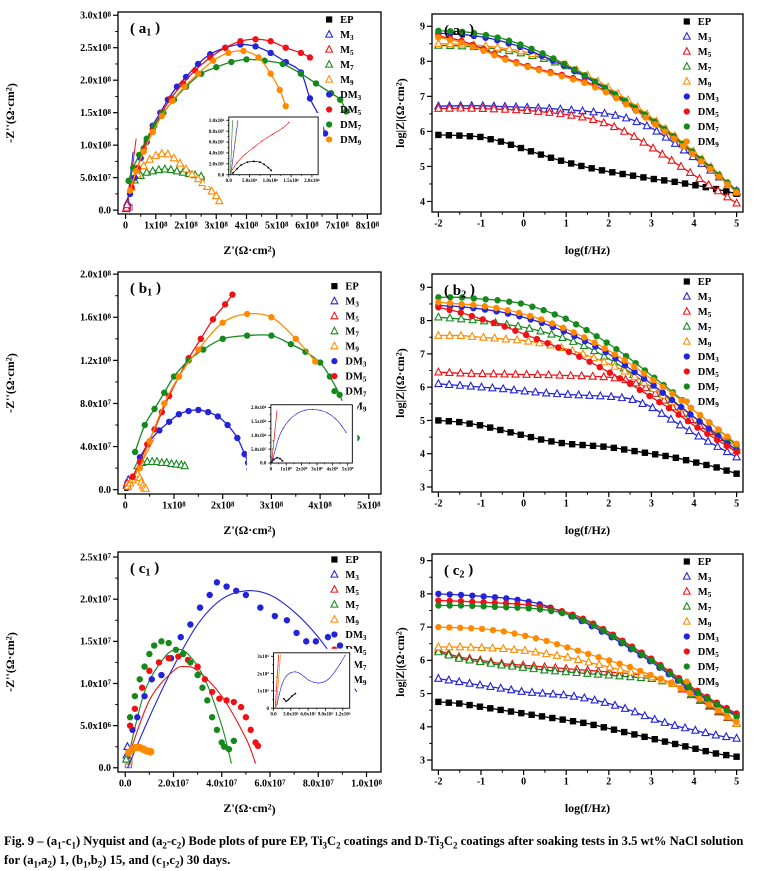 This screenshot has height=871, width=758. What do you see at coordinates (286, 469) in the screenshot?
I see `svg-text: 1x106` at bounding box center [286, 469].